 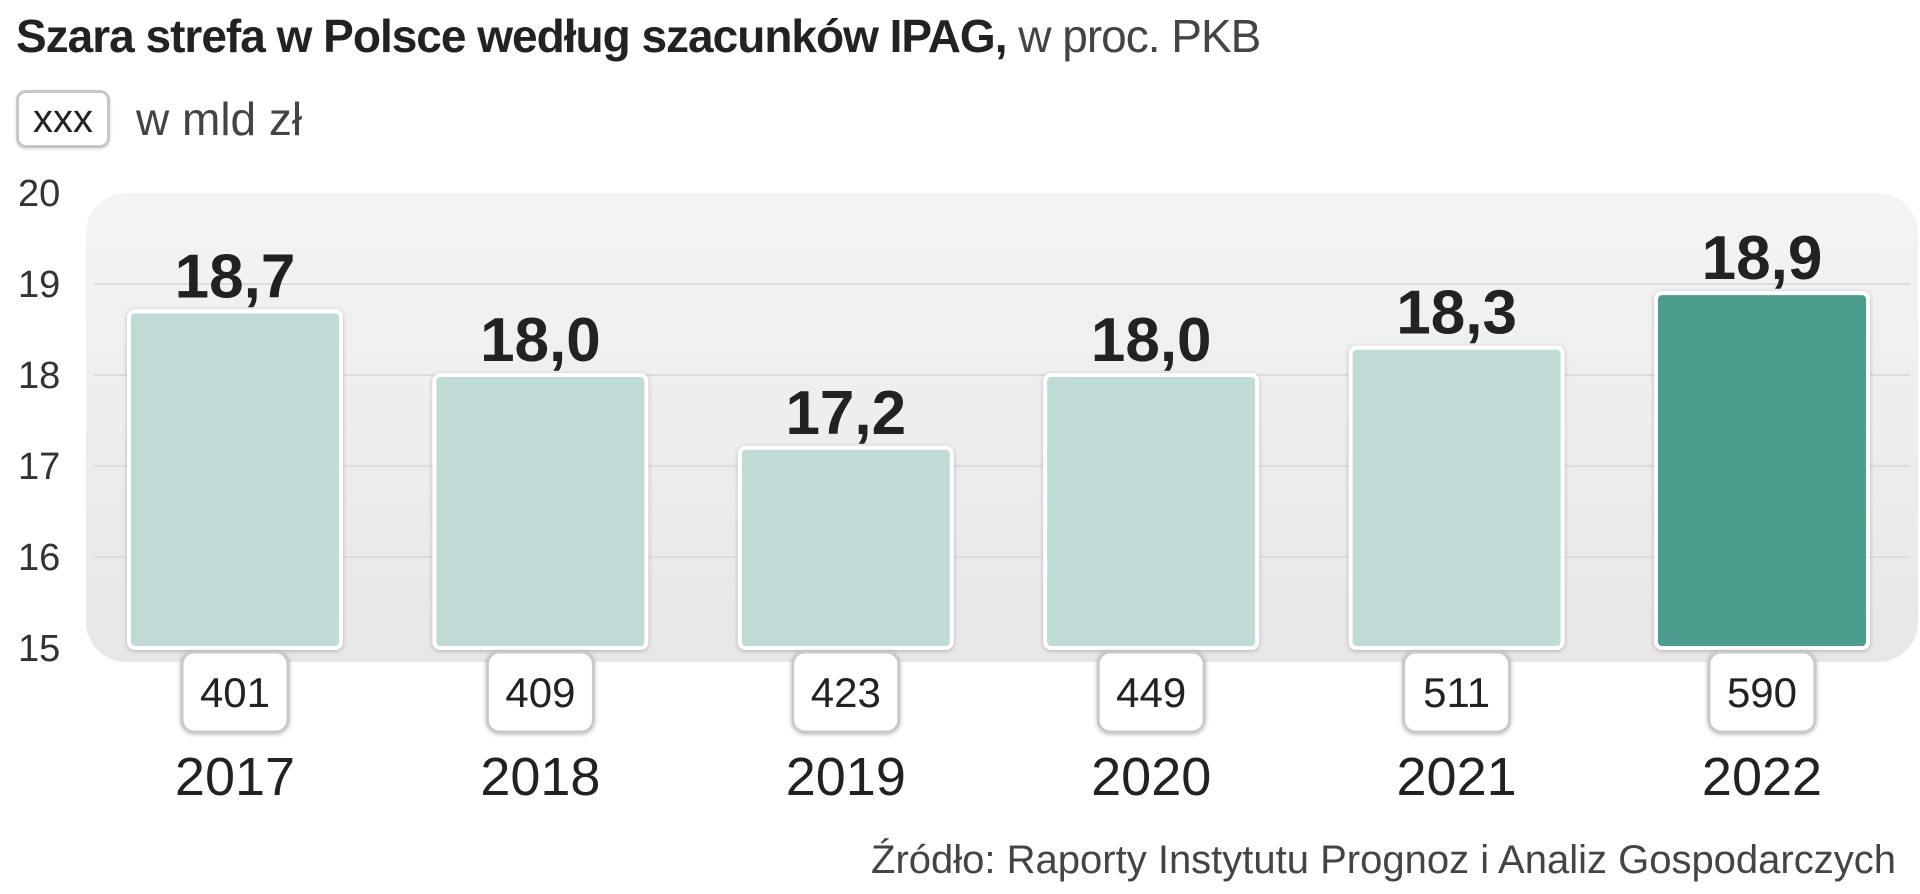 What do you see at coordinates (39, 285) in the screenshot?
I see `y-tick-label: 19` at bounding box center [39, 285].